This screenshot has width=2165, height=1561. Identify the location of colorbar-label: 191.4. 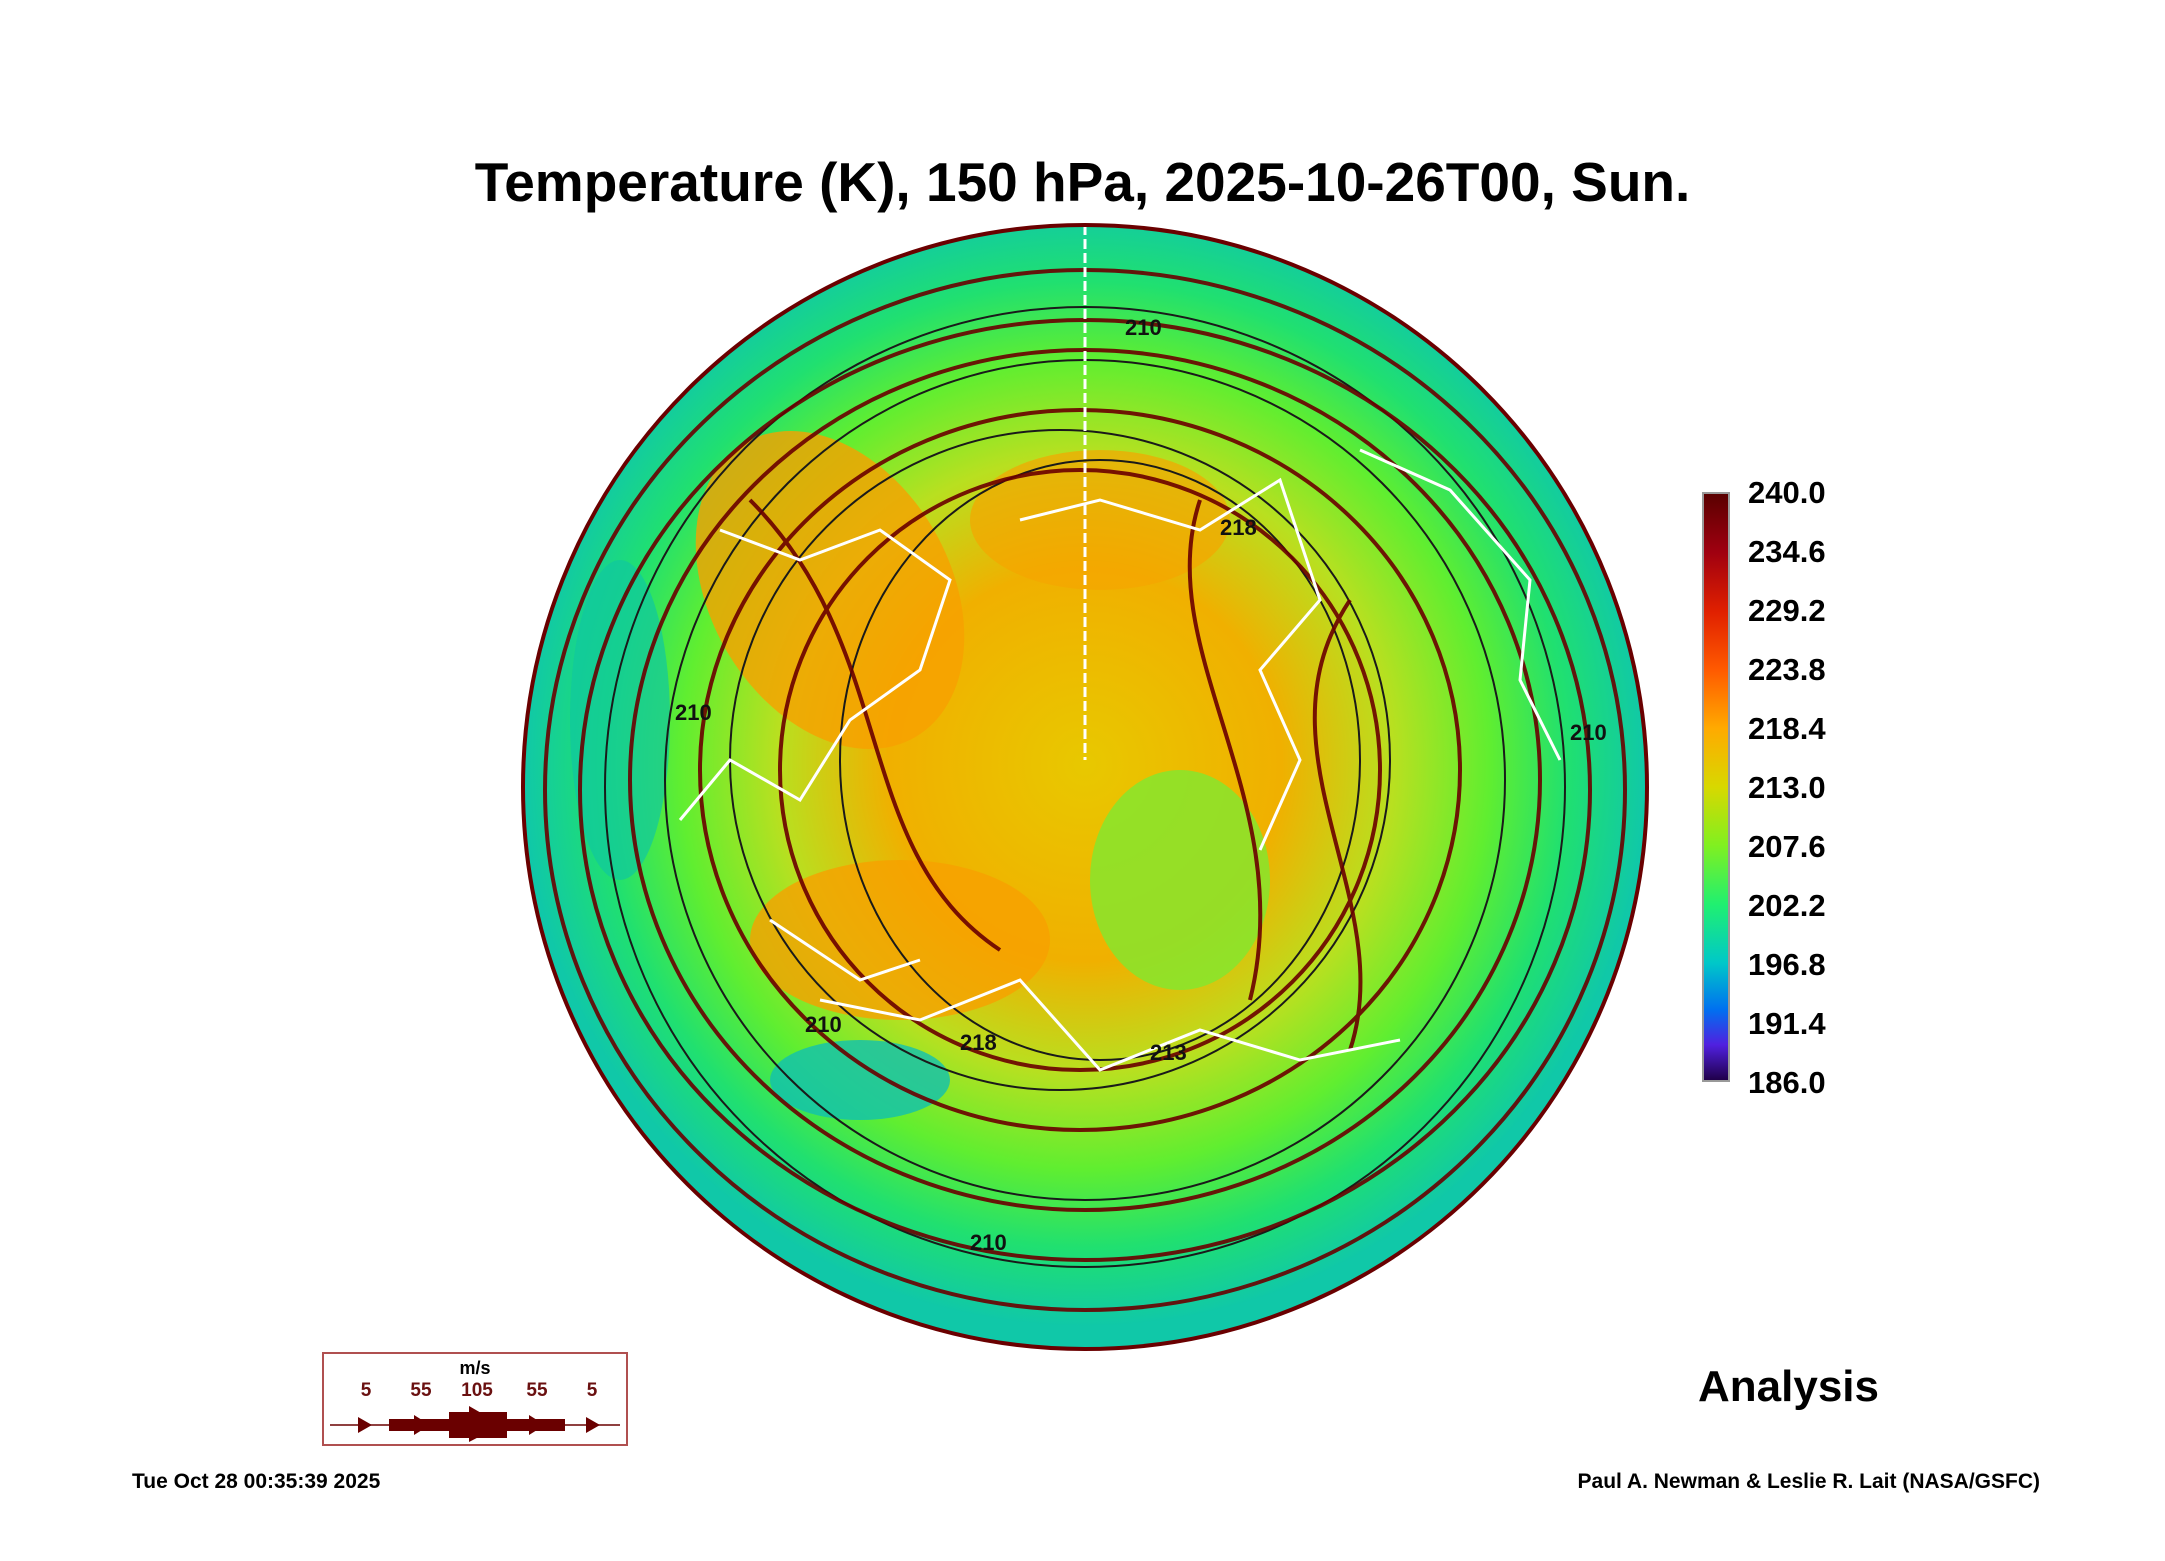
(1787, 1023).